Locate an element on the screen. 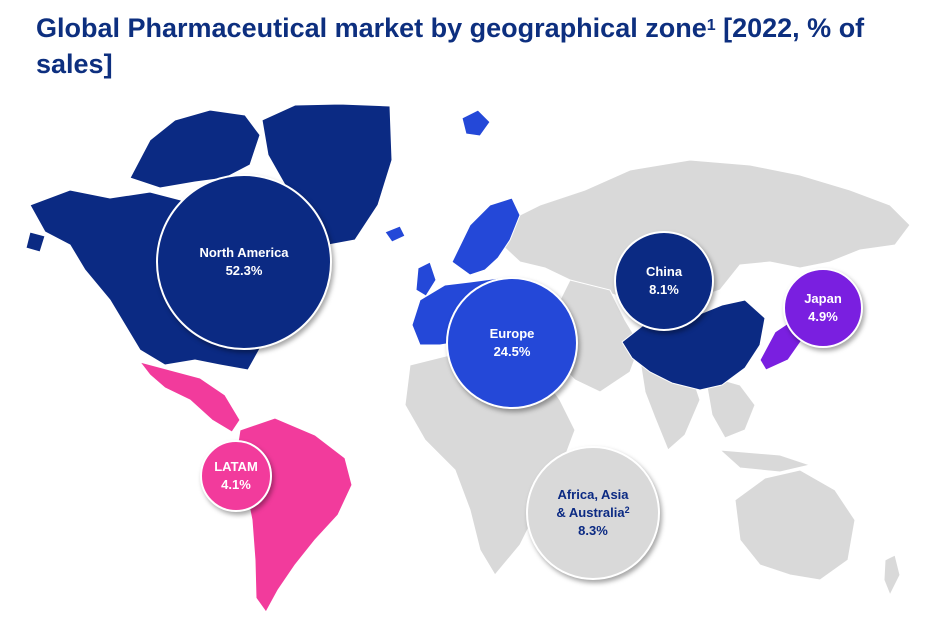  region-name: China is located at coordinates (664, 271).